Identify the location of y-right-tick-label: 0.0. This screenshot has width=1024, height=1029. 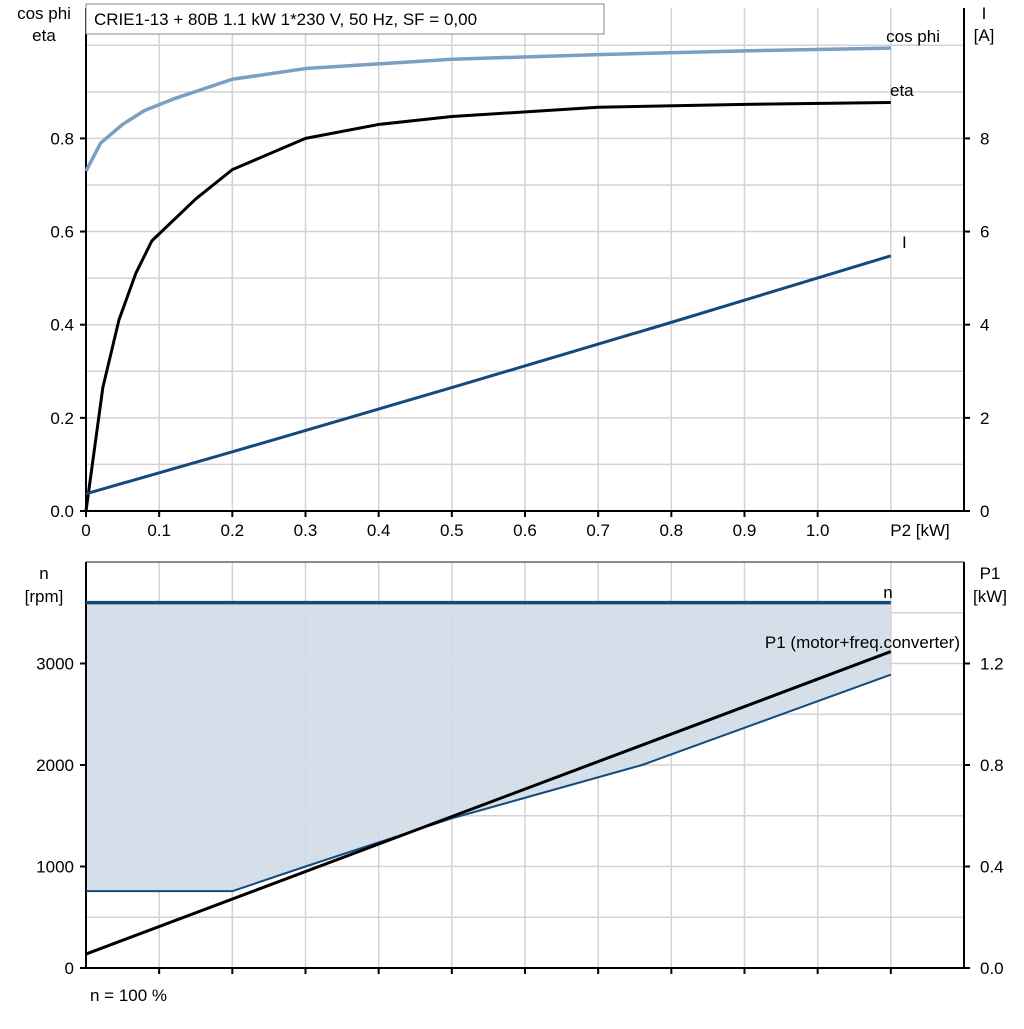
(992, 968).